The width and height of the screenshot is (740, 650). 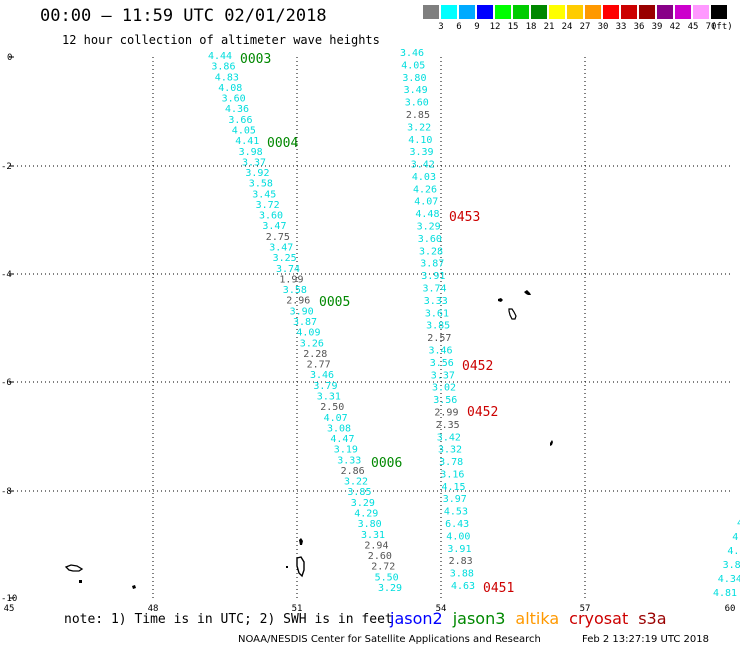 What do you see at coordinates (567, 27) in the screenshot?
I see `legend-swatch-label: 24` at bounding box center [567, 27].